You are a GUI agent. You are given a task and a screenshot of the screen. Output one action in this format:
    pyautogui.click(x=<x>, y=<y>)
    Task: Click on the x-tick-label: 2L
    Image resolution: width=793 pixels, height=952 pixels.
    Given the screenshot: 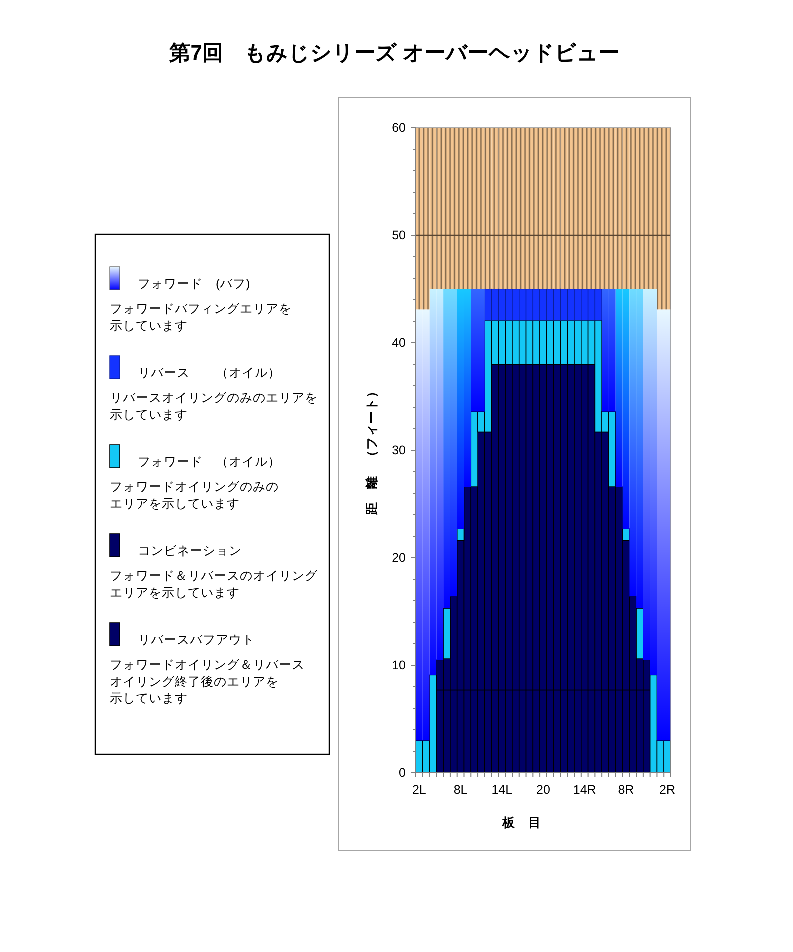 What is the action you would take?
    pyautogui.click(x=419, y=790)
    